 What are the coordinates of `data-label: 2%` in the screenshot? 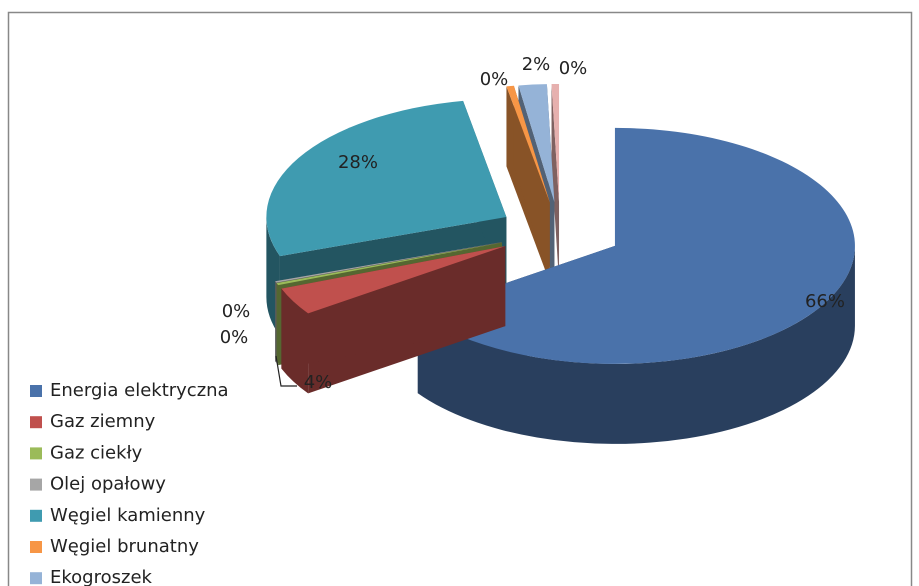 It's located at (536, 64).